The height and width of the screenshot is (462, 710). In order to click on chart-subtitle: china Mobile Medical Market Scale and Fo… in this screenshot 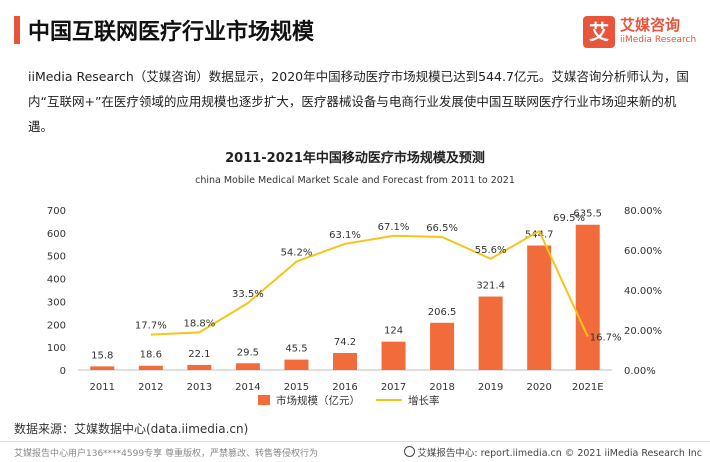, I will do `click(355, 180)`.